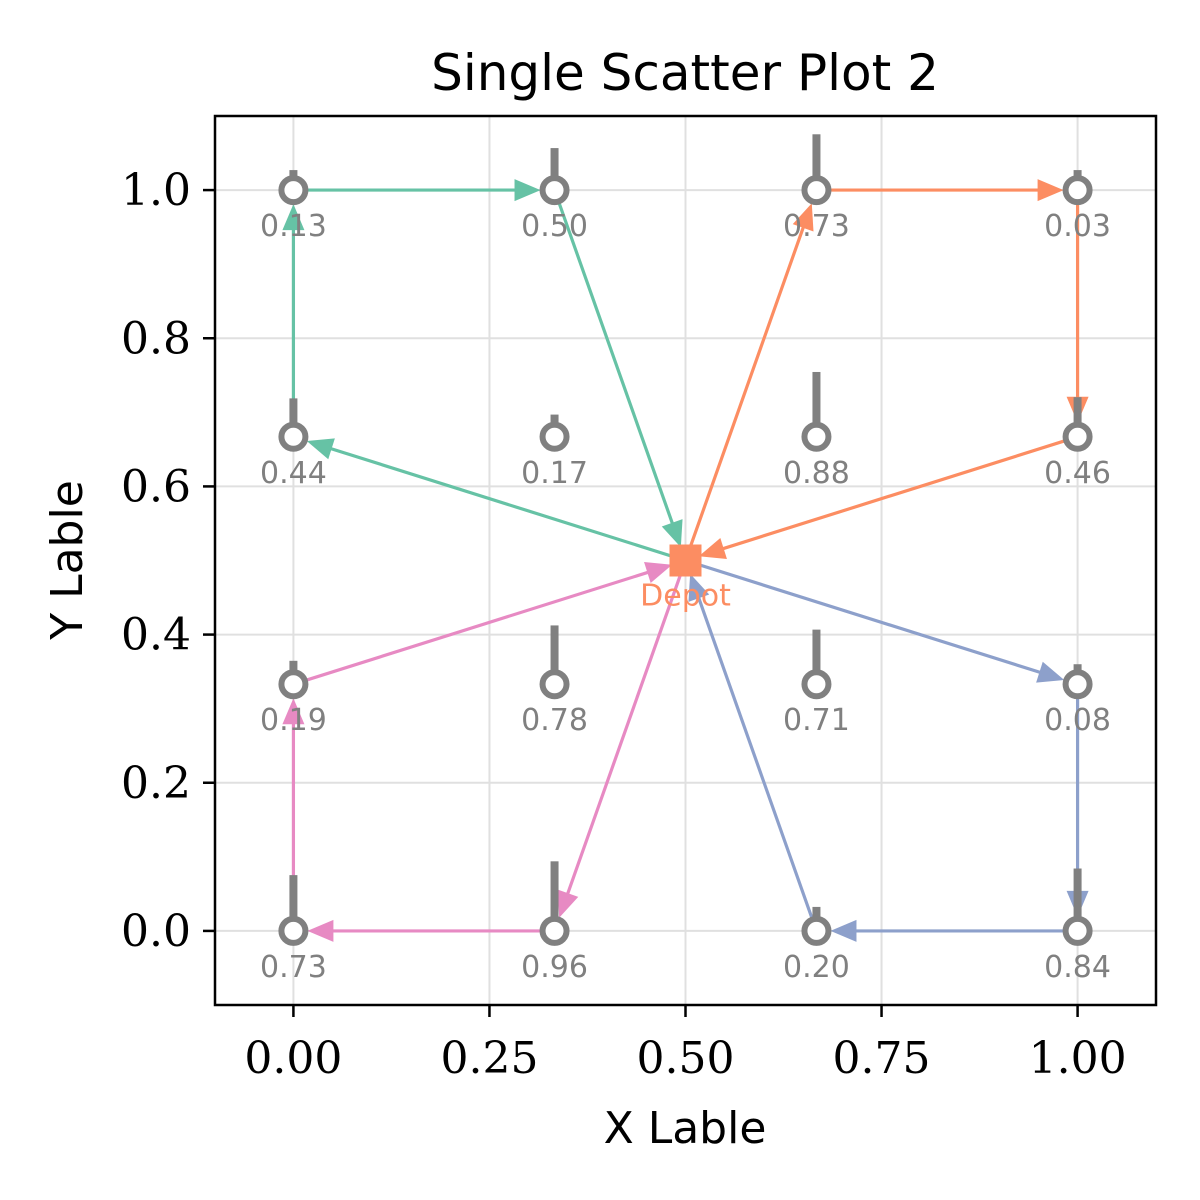 The image size is (1200, 1200). I want to click on customer-node: 0.46, so click(1077, 444).